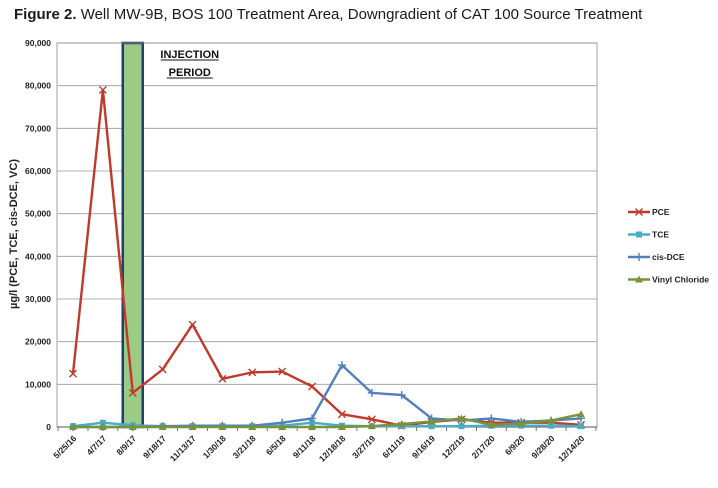  Describe the element at coordinates (133, 235) in the screenshot. I see `injection-period-band` at that location.